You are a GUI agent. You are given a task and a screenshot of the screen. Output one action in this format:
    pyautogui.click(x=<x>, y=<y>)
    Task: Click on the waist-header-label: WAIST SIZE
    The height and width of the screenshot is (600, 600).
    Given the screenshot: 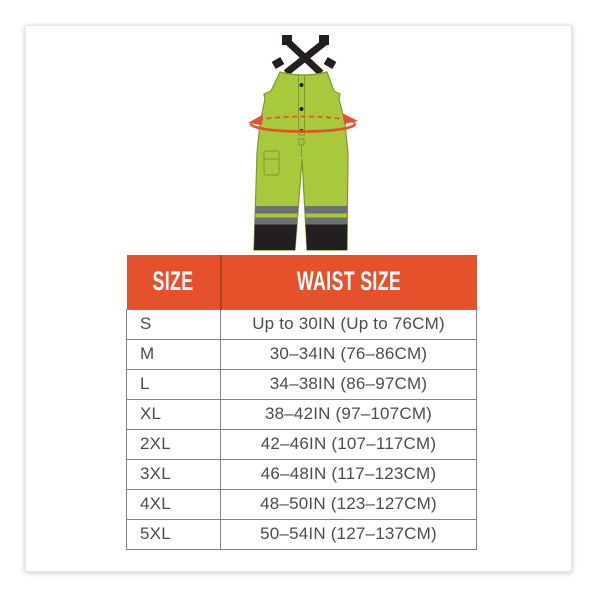 What is the action you would take?
    pyautogui.click(x=349, y=281)
    